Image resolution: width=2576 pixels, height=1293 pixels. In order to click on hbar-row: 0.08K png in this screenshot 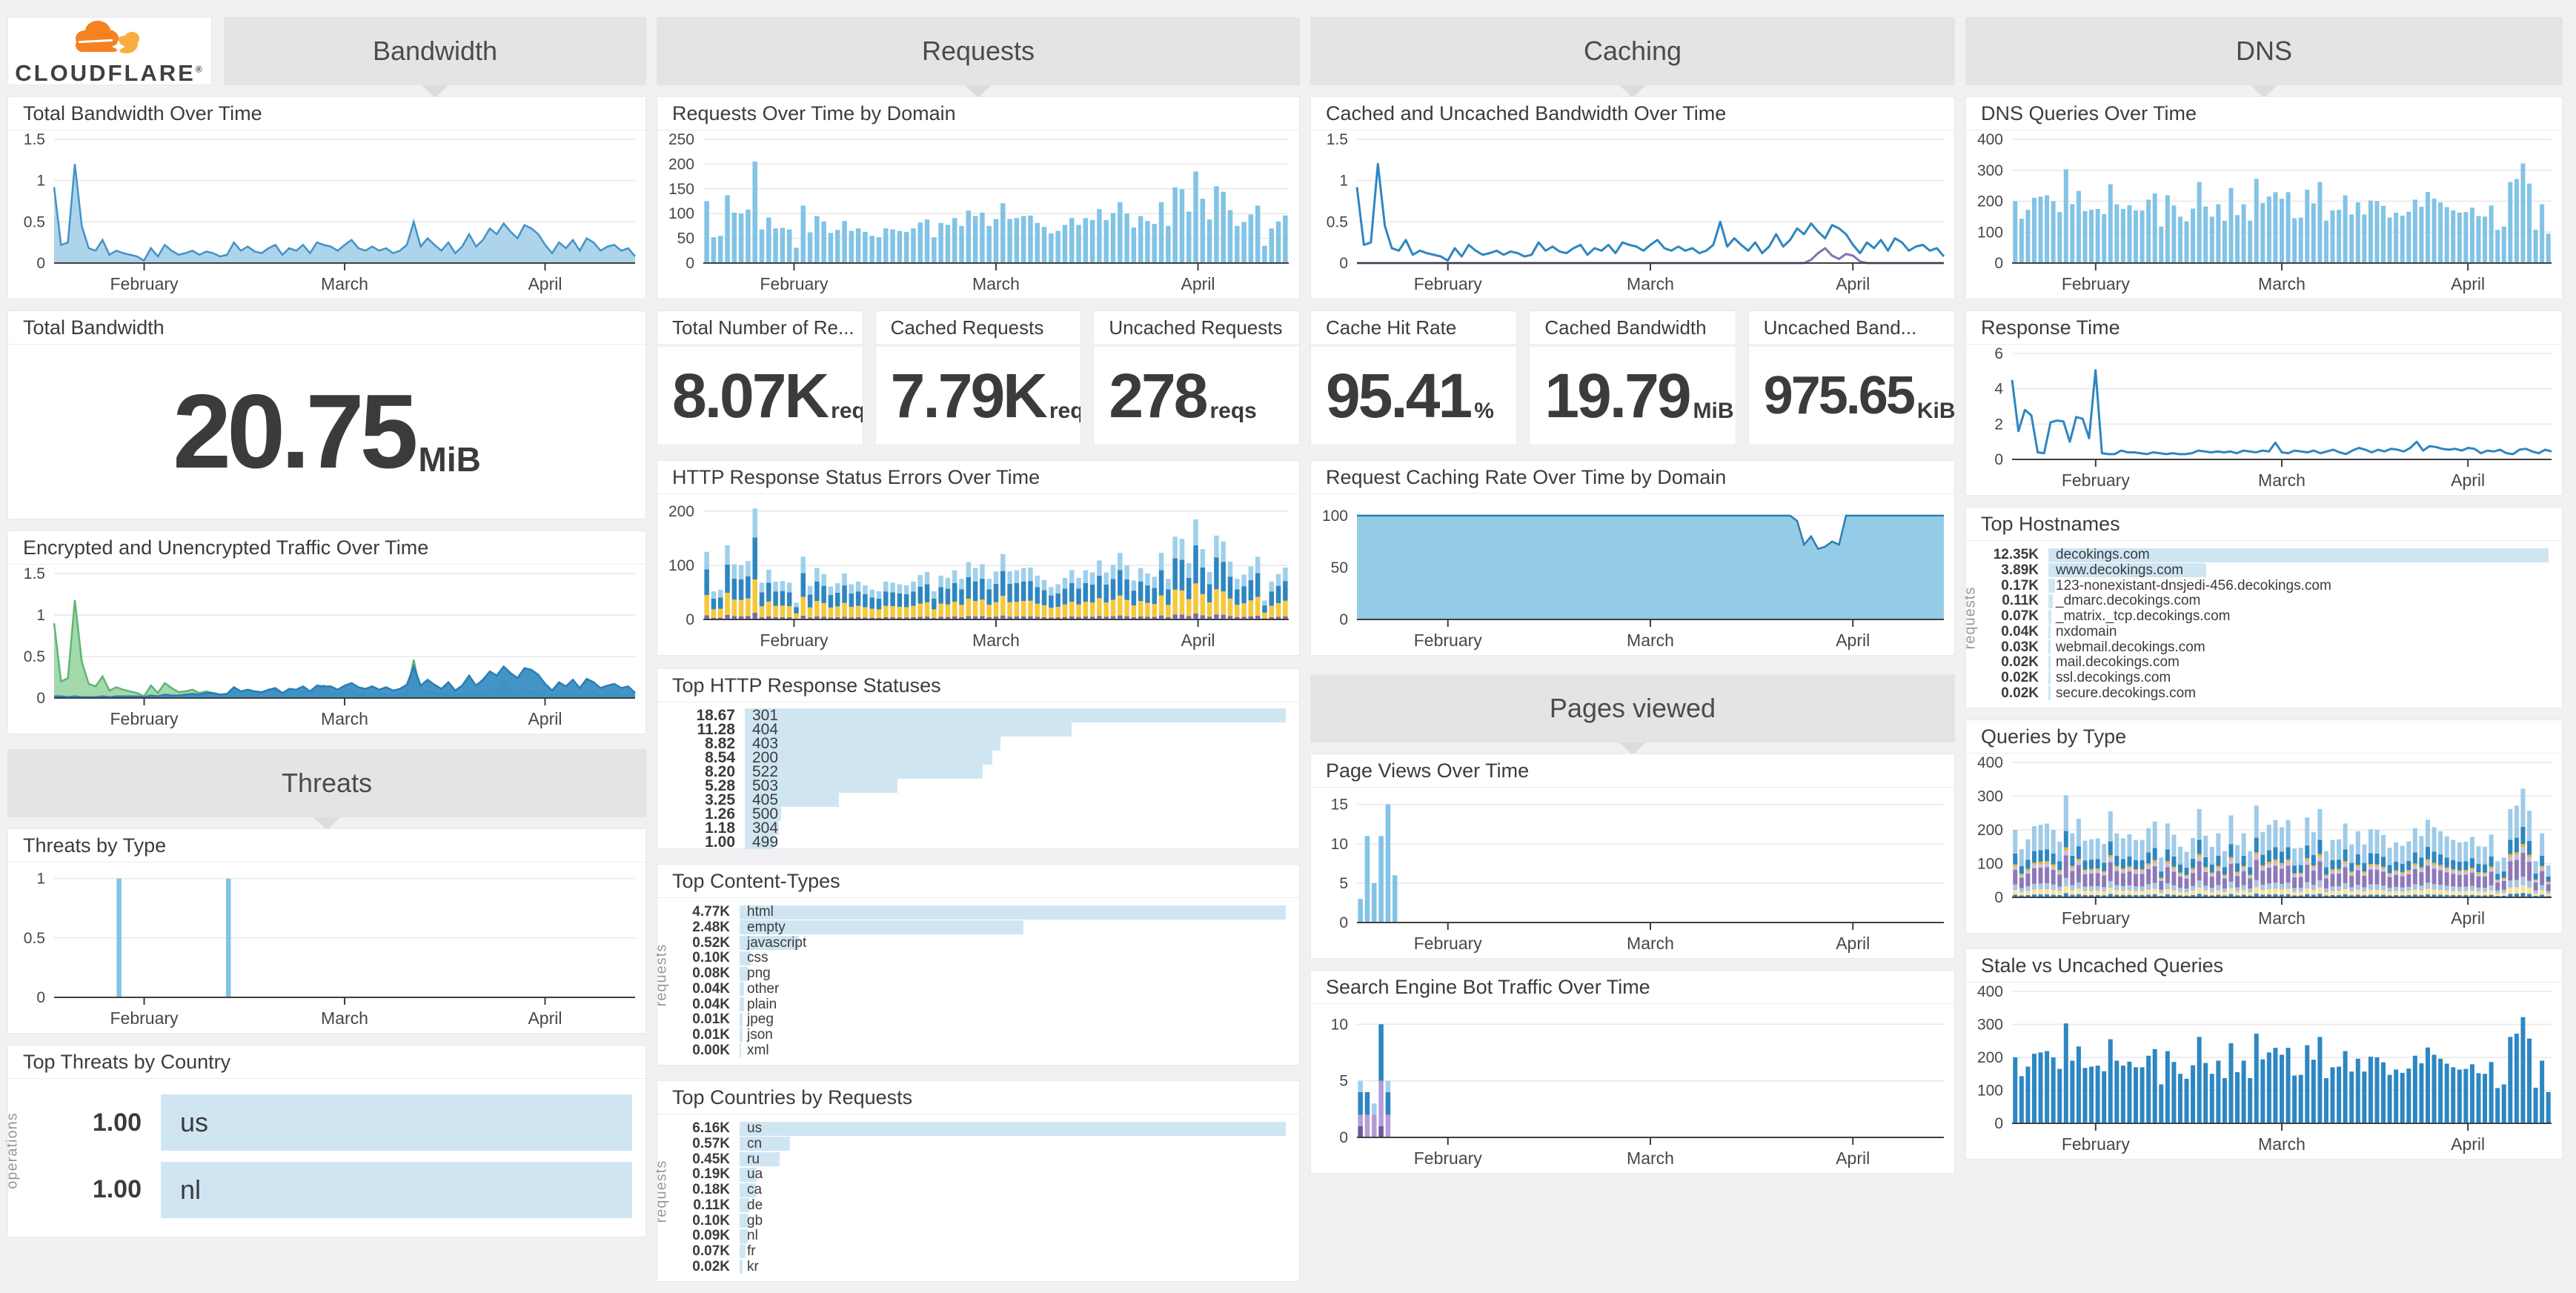, I will do `click(972, 973)`.